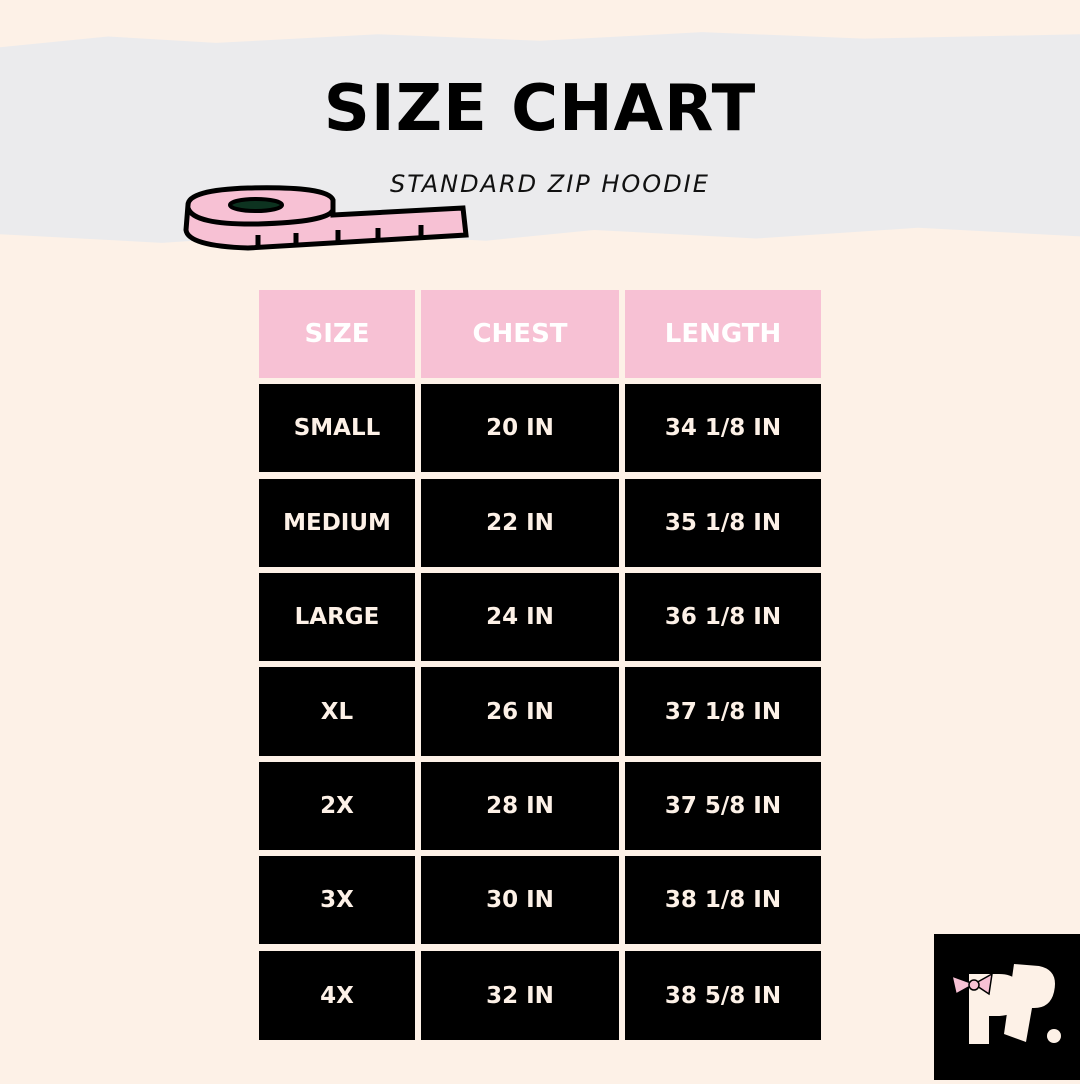 The width and height of the screenshot is (1080, 1084). Describe the element at coordinates (337, 334) in the screenshot. I see `header-size: SIZE` at that location.